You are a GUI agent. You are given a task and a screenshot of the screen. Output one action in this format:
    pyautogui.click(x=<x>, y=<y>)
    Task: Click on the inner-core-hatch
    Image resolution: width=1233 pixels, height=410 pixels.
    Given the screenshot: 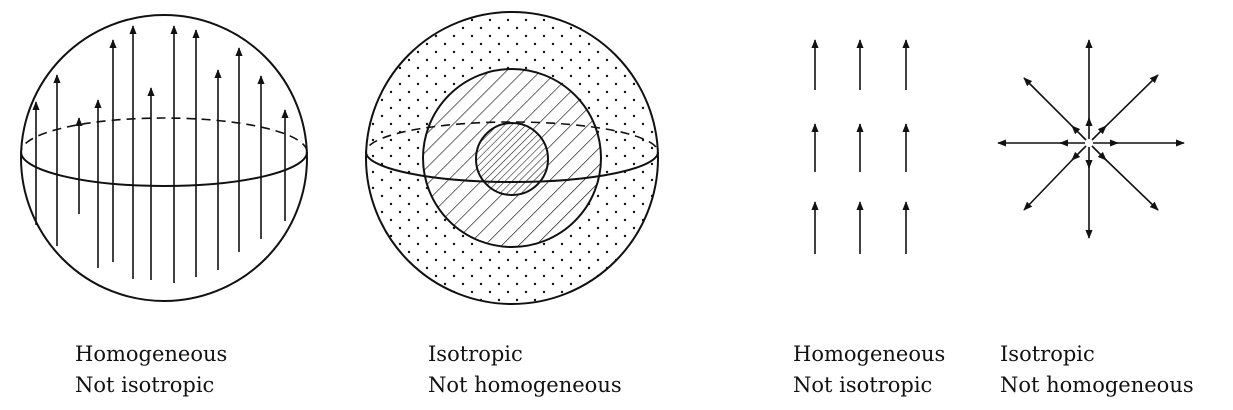 What is the action you would take?
    pyautogui.click(x=512, y=159)
    